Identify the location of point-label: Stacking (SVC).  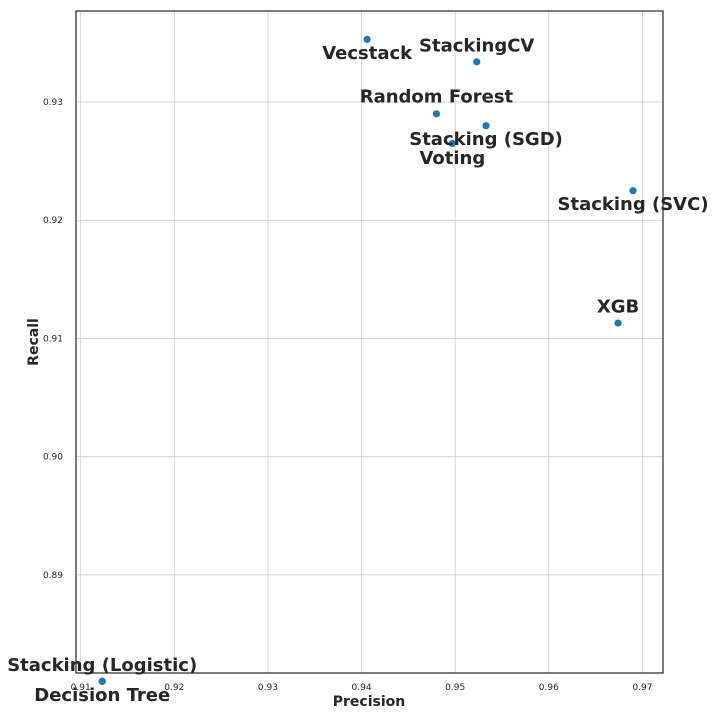
(633, 204).